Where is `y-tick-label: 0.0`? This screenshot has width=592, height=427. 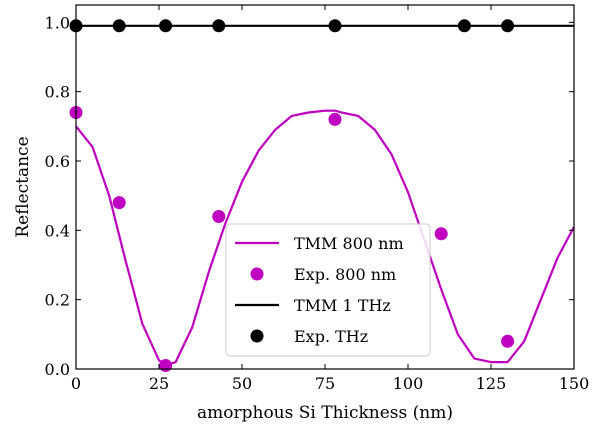 y-tick-label: 0.0 is located at coordinates (57, 369).